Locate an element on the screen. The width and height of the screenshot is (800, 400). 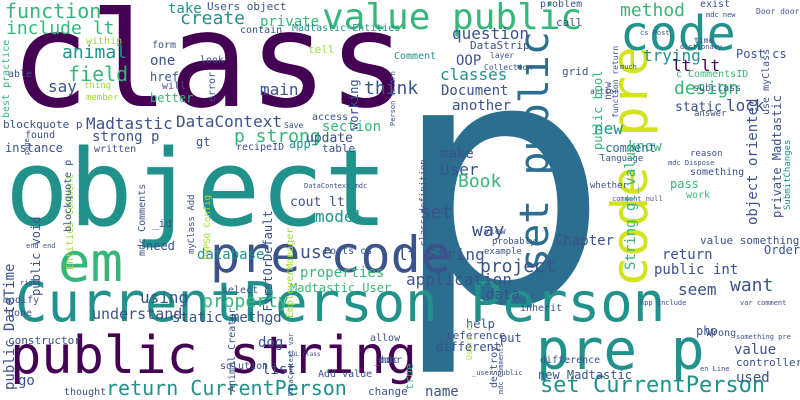
cloud-word: property is located at coordinates (245, 301).